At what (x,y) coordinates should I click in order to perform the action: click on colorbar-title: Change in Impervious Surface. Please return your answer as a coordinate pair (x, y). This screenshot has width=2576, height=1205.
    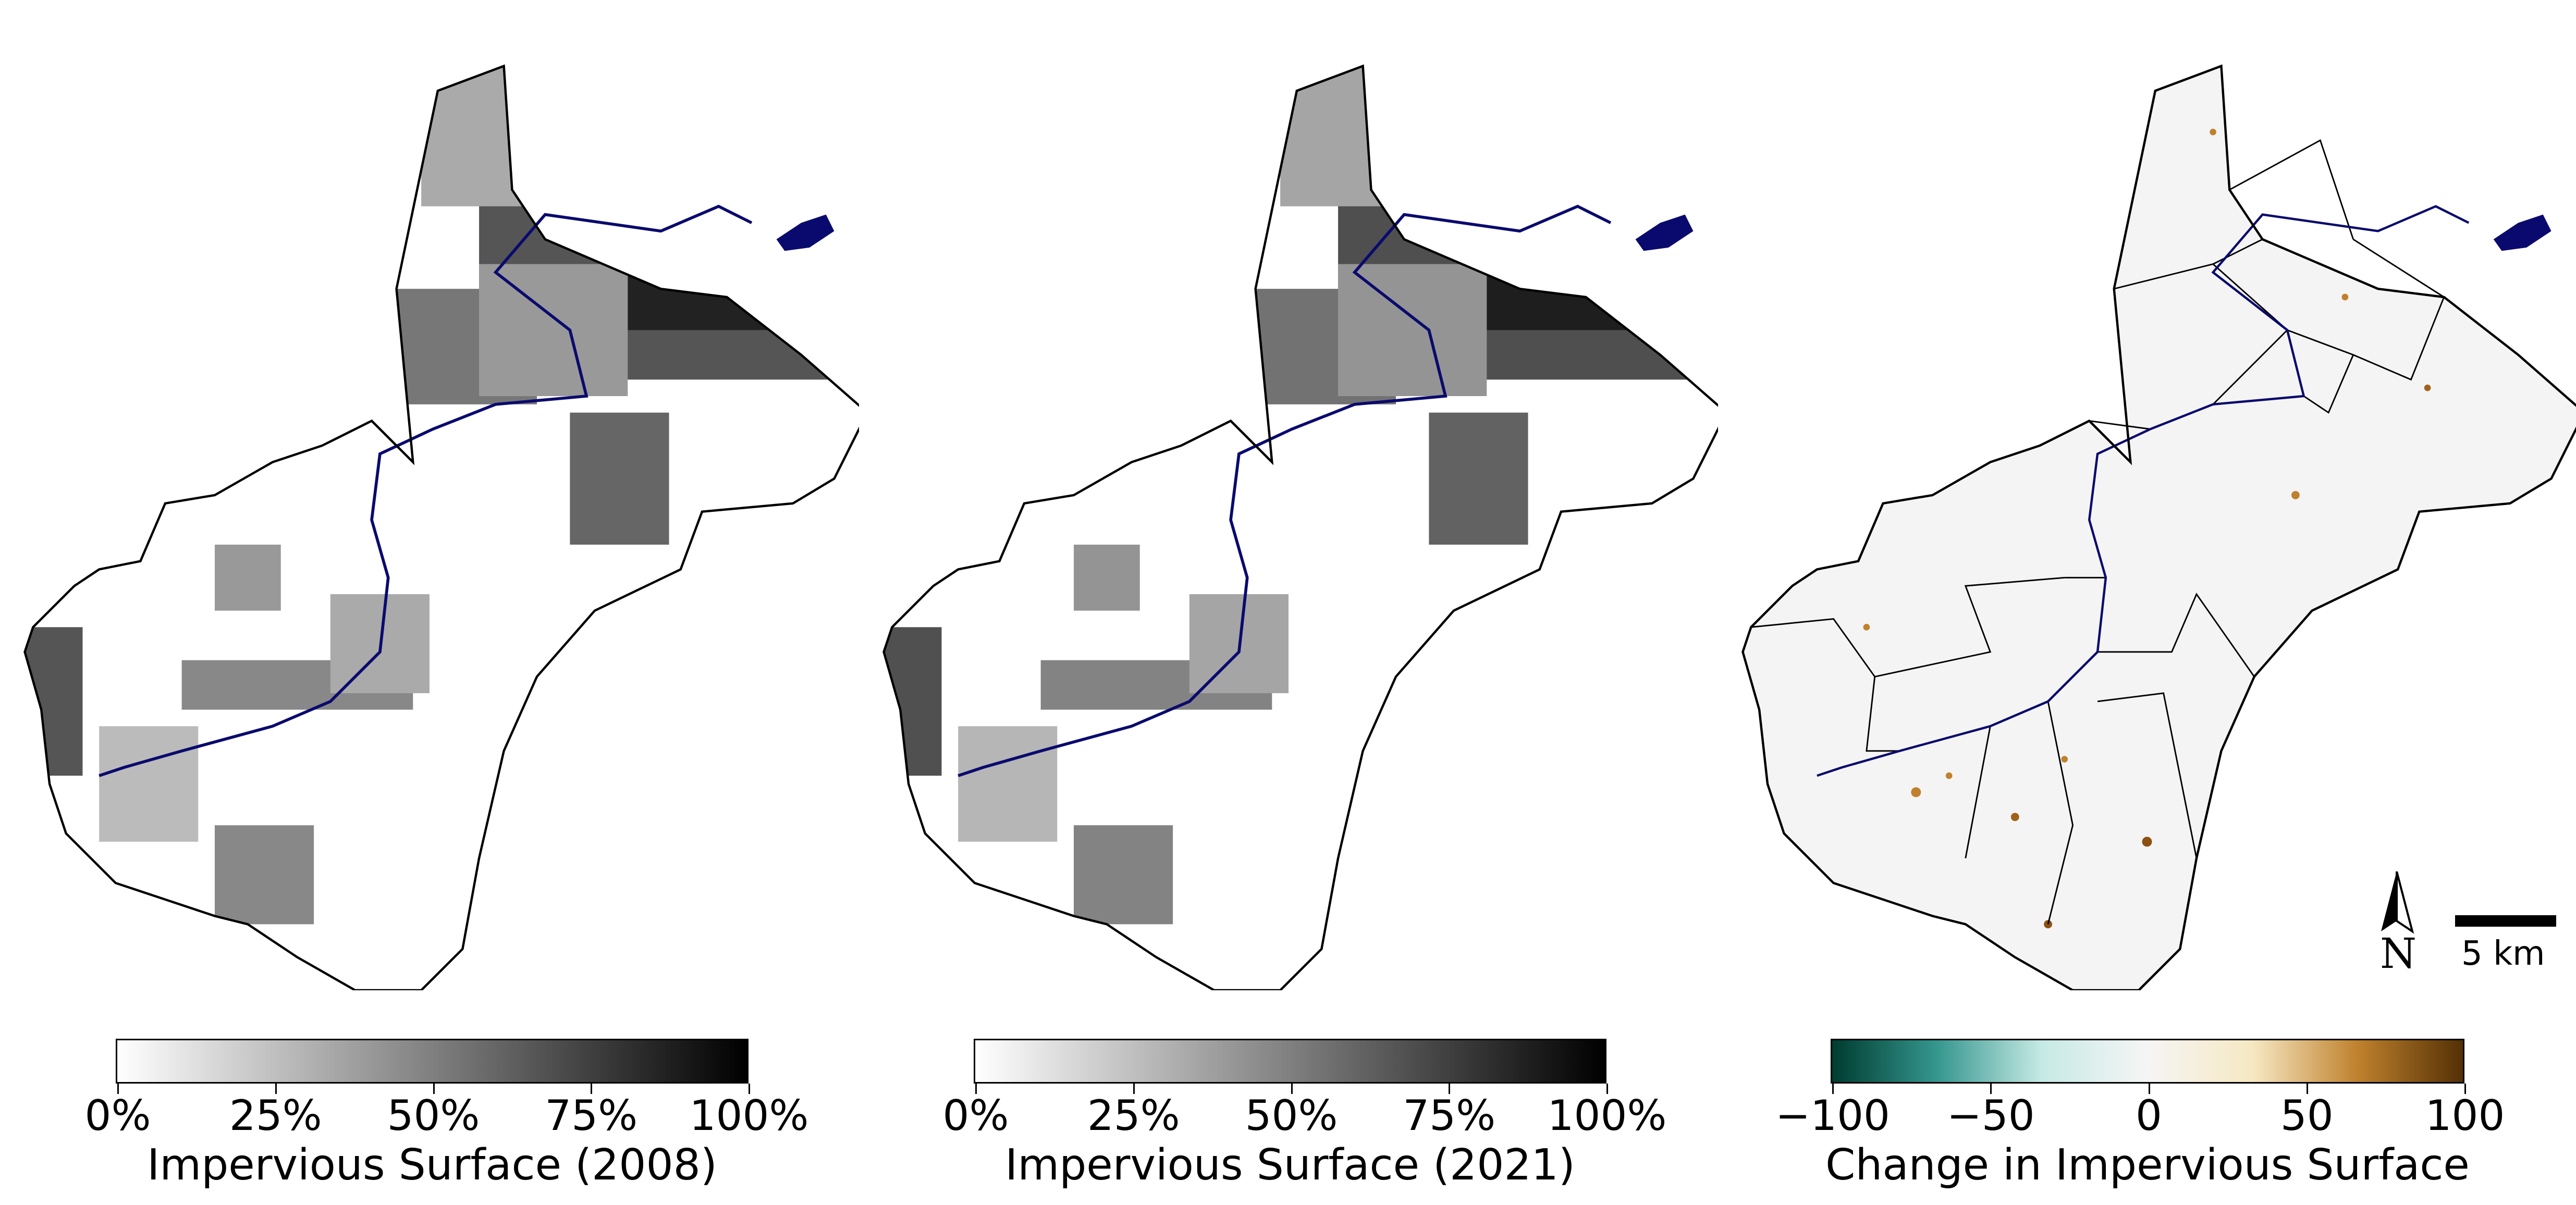
    Looking at the image, I should click on (2147, 1165).